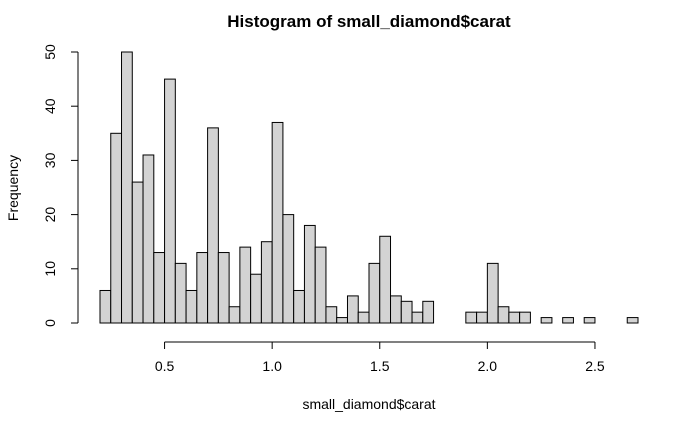 This screenshot has height=432, width=700. Describe the element at coordinates (488, 366) in the screenshot. I see `x-tick-label: 2.0` at that location.